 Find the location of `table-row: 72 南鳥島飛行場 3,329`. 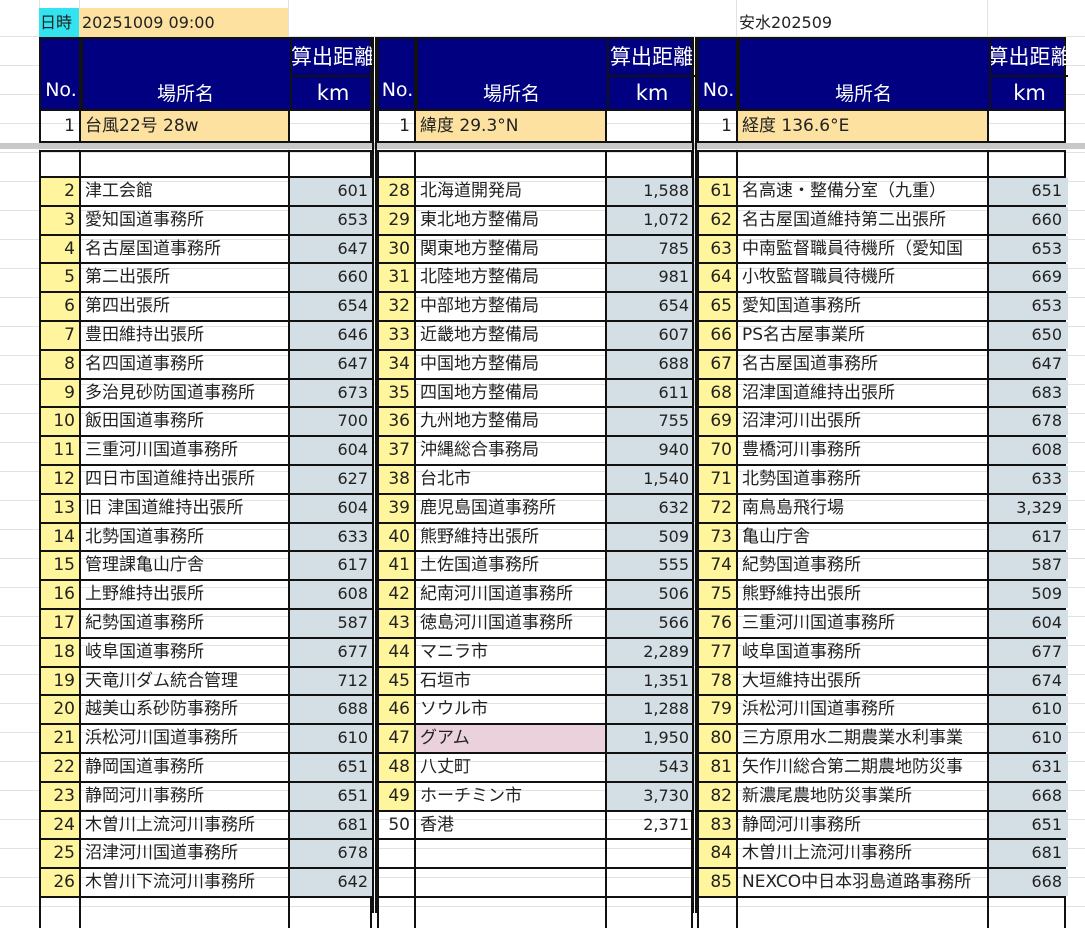

table-row: 72 南鳥島飛行場 3,329 is located at coordinates (882, 509).